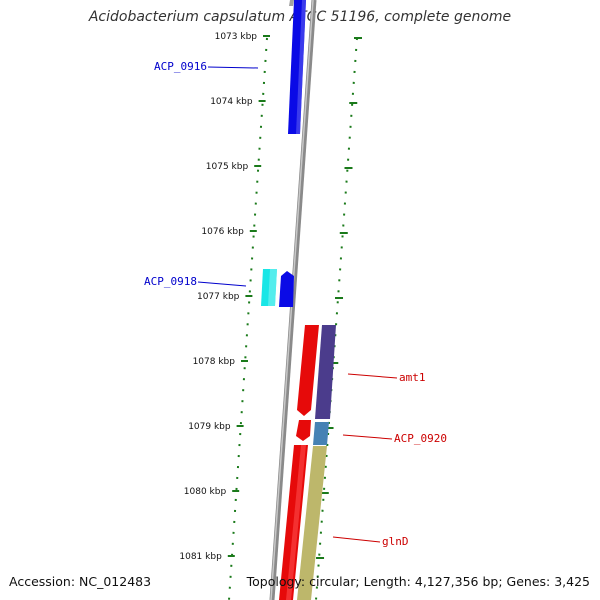 The width and height of the screenshot is (600, 600). I want to click on outer-ring-left, so click(248, 318).